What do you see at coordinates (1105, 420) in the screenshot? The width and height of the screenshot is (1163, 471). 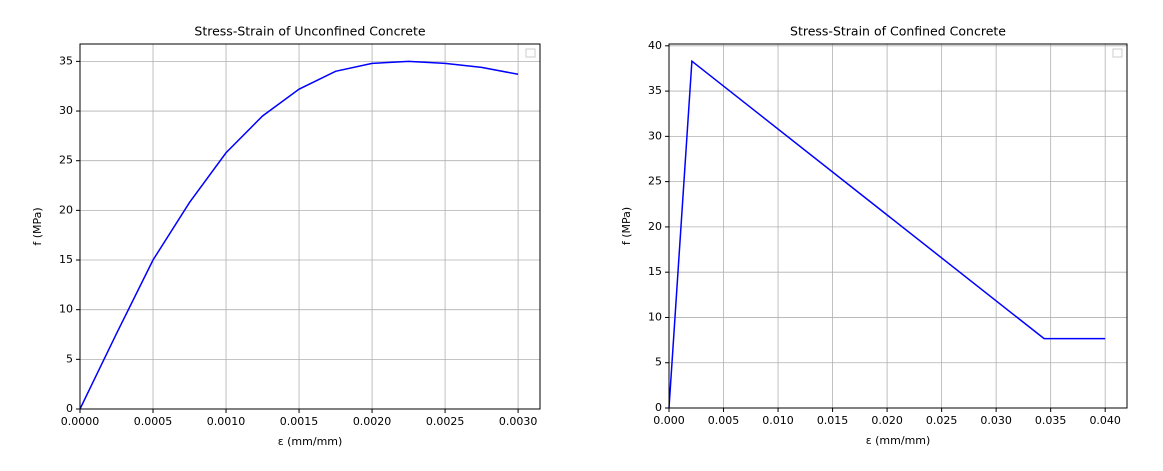 I see `x-tick-label: 0.040` at bounding box center [1105, 420].